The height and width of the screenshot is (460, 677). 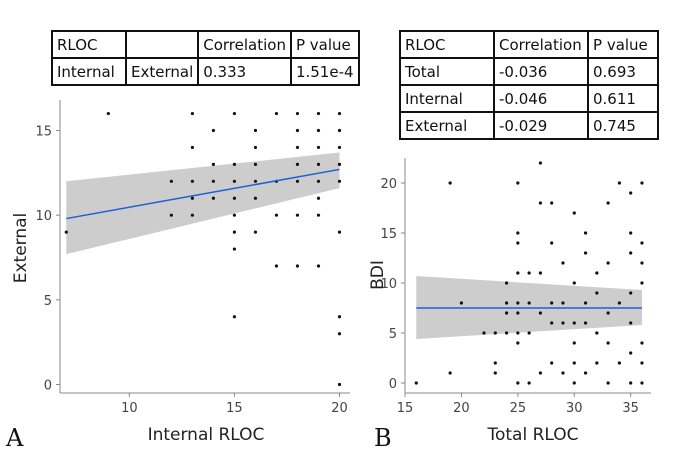 I want to click on table-cell: RLOC, so click(x=89, y=44).